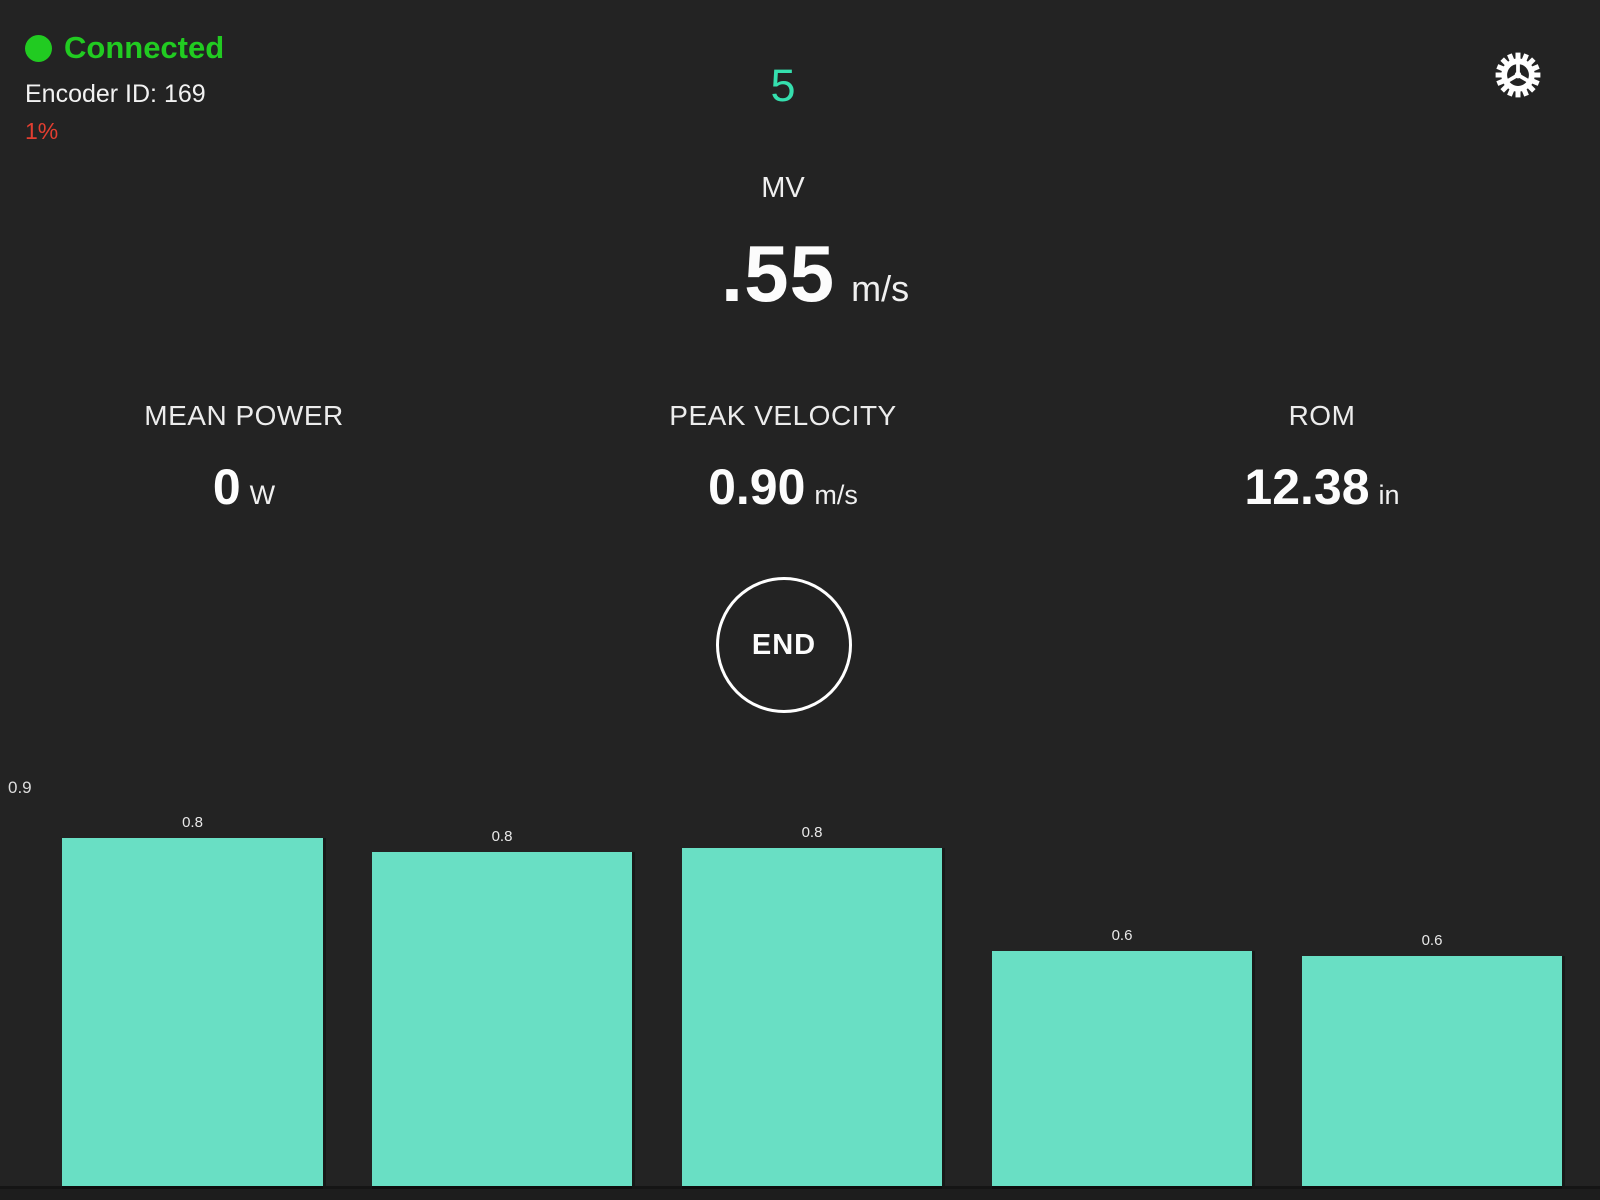 Image resolution: width=1600 pixels, height=1200 pixels. Describe the element at coordinates (262, 495) in the screenshot. I see `metric-unit: W` at that location.